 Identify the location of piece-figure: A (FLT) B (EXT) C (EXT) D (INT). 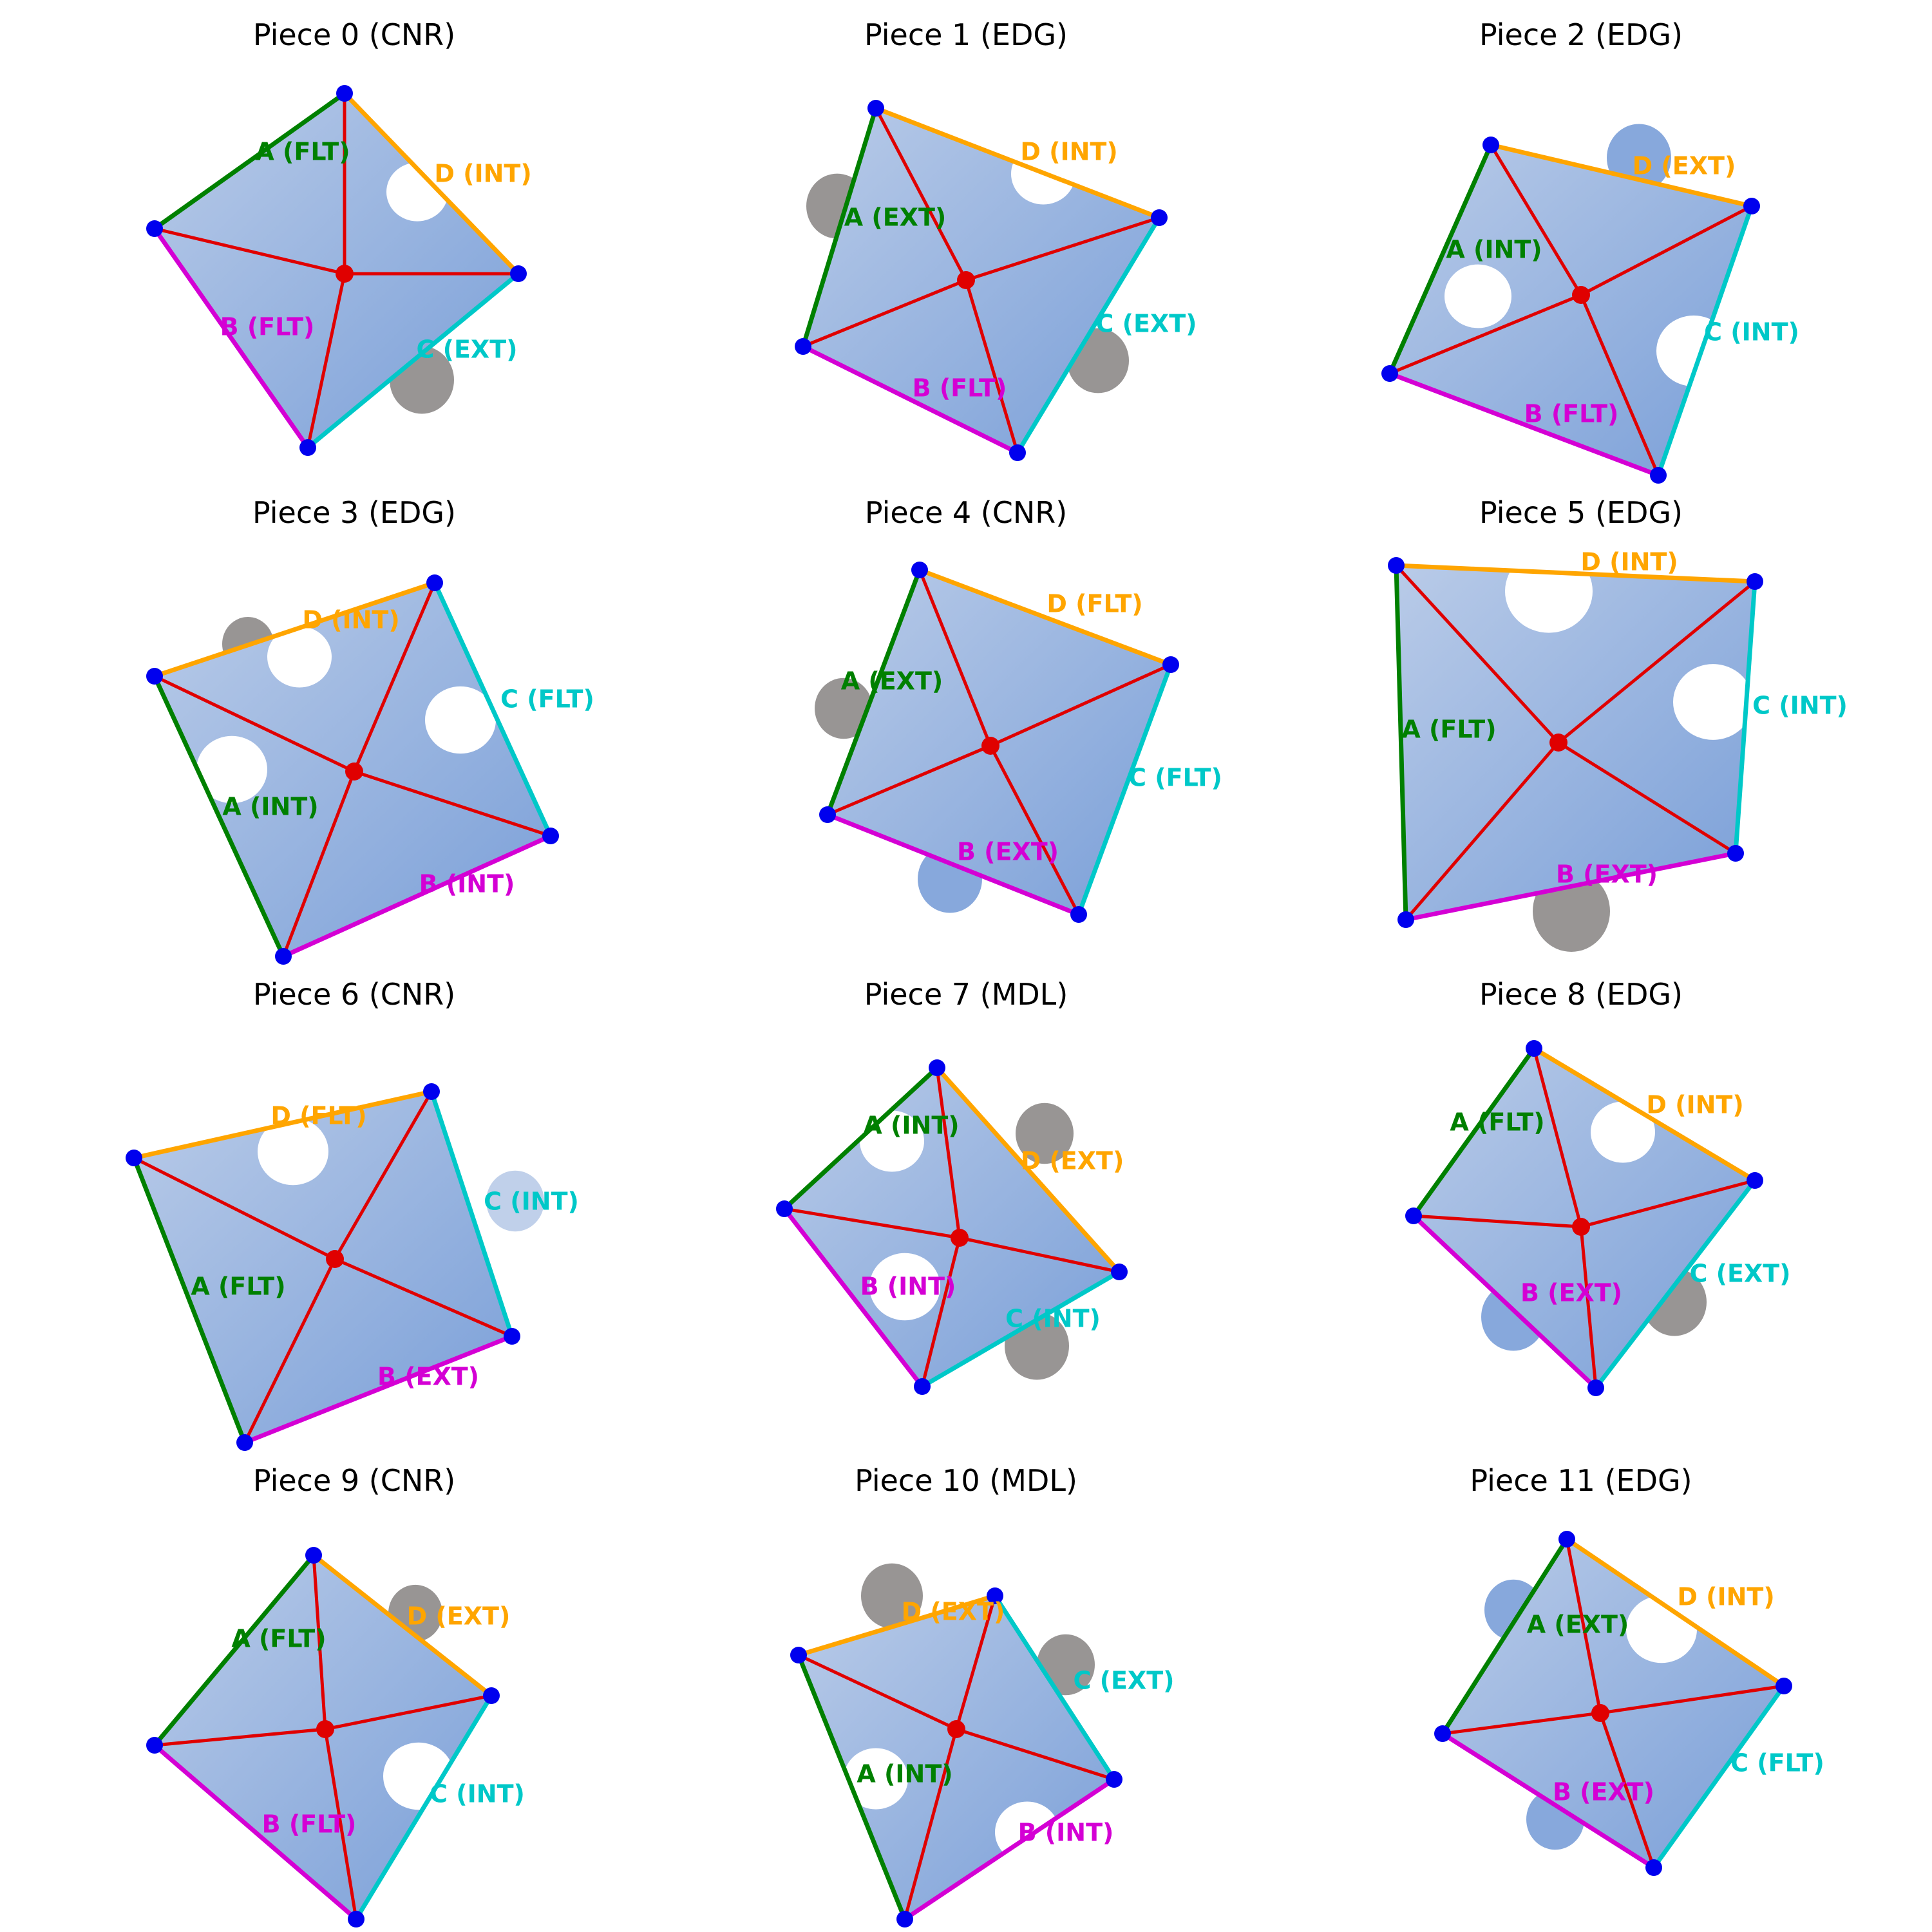
(1598, 1218).